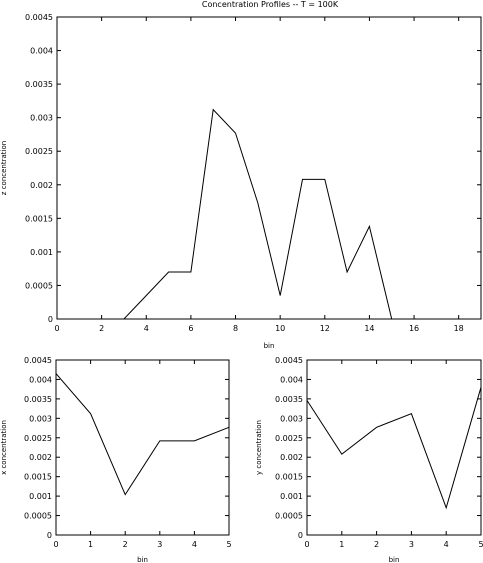  Describe the element at coordinates (38, 438) in the screenshot. I see `y-tick-label-x: 0.0025` at that location.